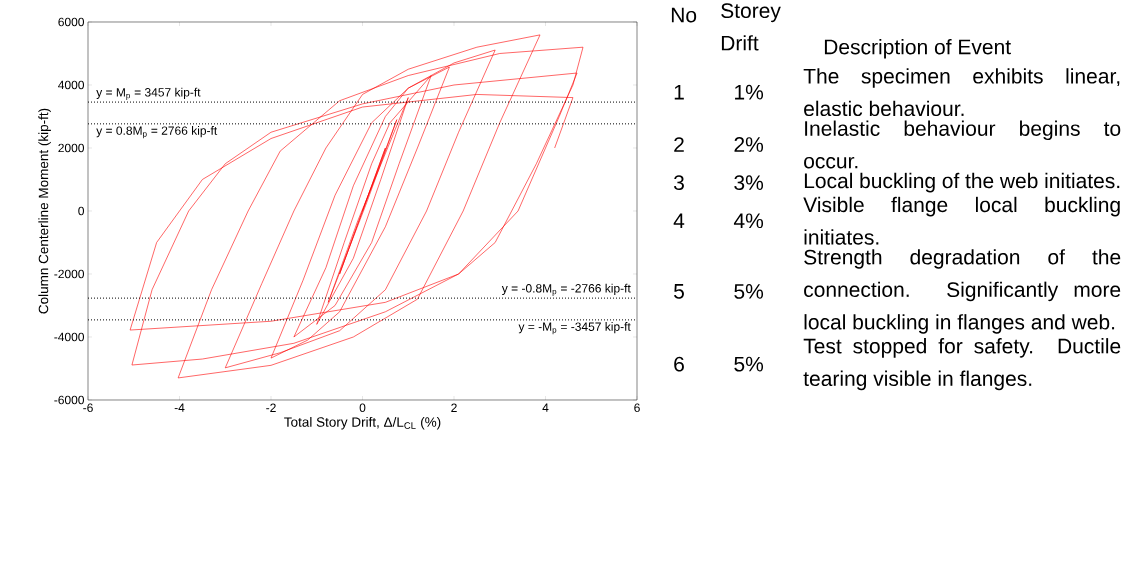  I want to click on text: 4, so click(679, 220).